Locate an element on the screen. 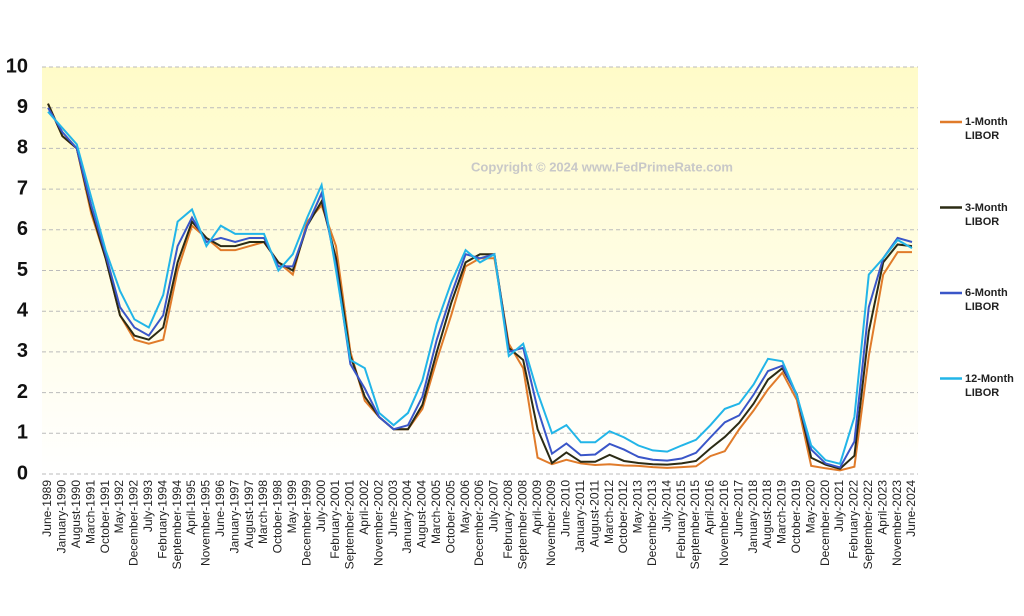 This screenshot has height=616, width=1024. x-tick-label: July-2014 is located at coordinates (666, 506).